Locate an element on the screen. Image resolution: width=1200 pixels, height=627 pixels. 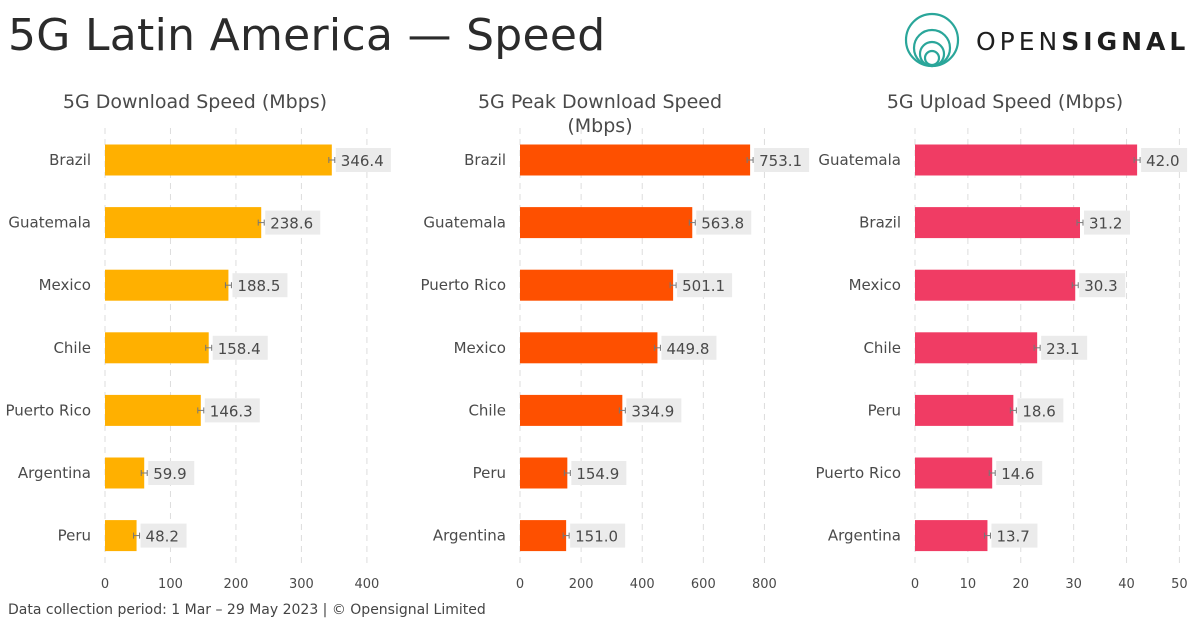
value-label: 334.9 is located at coordinates (652, 411).